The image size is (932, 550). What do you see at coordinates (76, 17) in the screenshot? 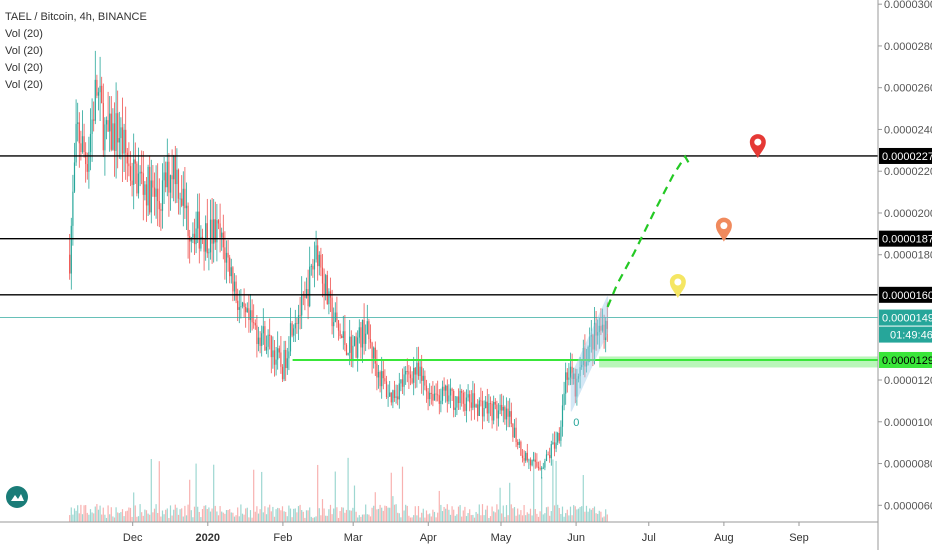
I see `symbol-title: TAEL / Bitcoin, 4h, BINANCE` at bounding box center [76, 17].